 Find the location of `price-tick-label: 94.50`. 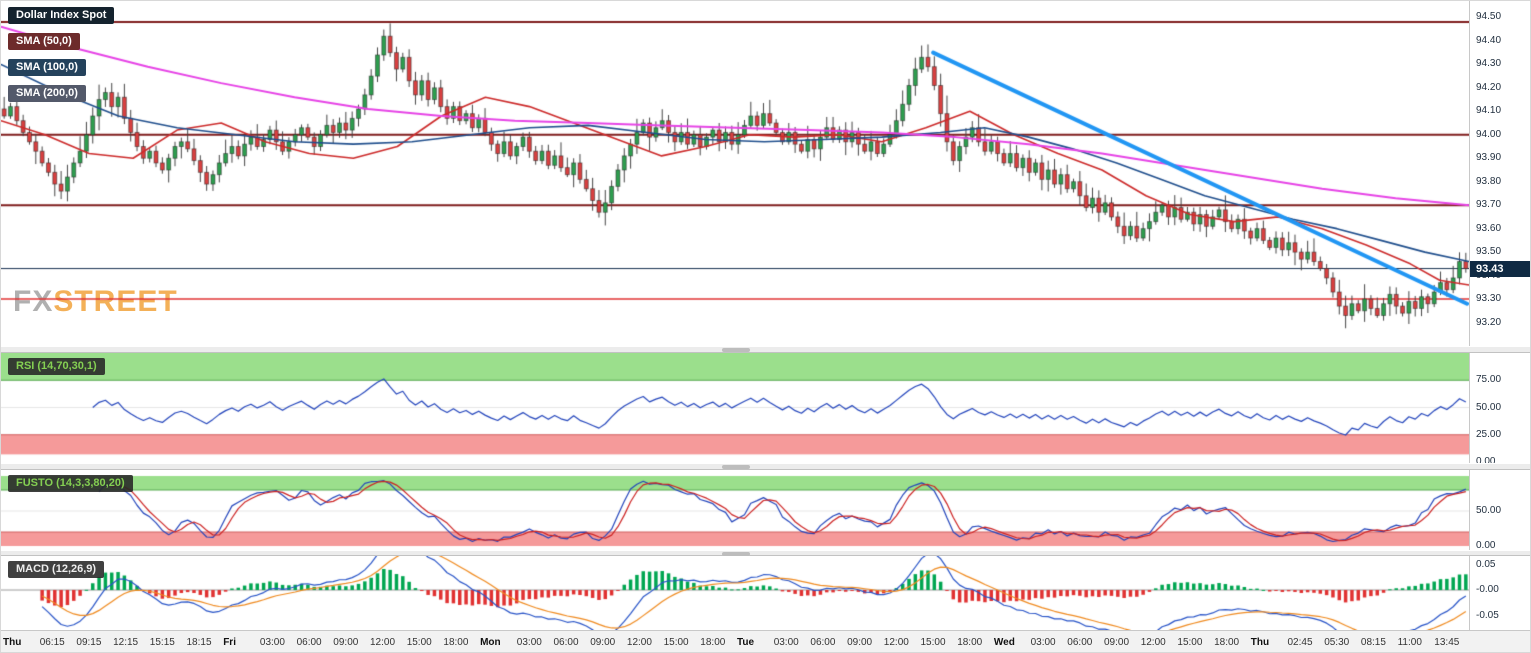

price-tick-label: 94.50 is located at coordinates (1489, 17).